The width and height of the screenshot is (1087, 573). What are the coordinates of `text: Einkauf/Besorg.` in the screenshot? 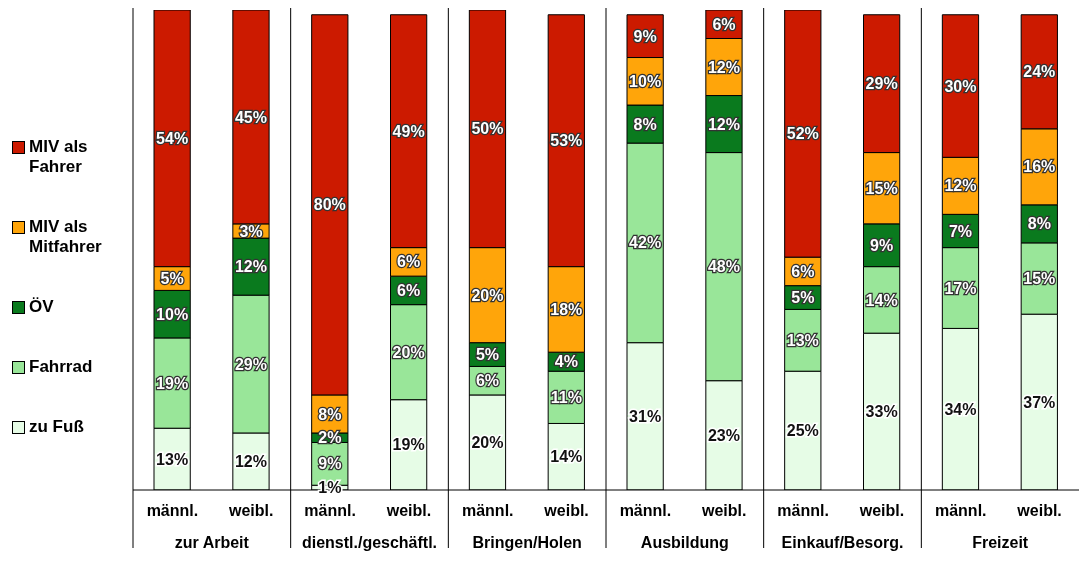 It's located at (842, 542).